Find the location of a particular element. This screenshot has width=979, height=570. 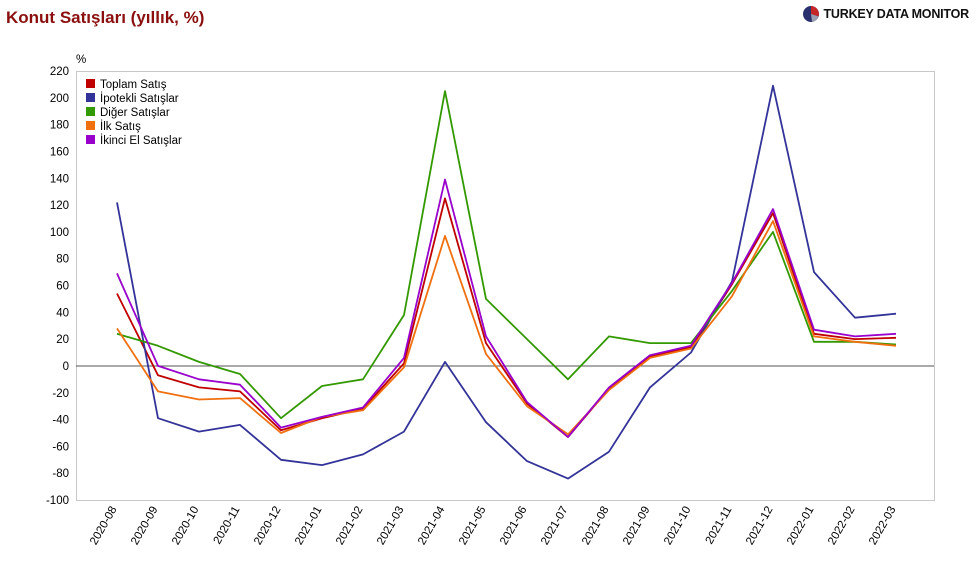

y-tick-label: 100 is located at coordinates (59, 233).